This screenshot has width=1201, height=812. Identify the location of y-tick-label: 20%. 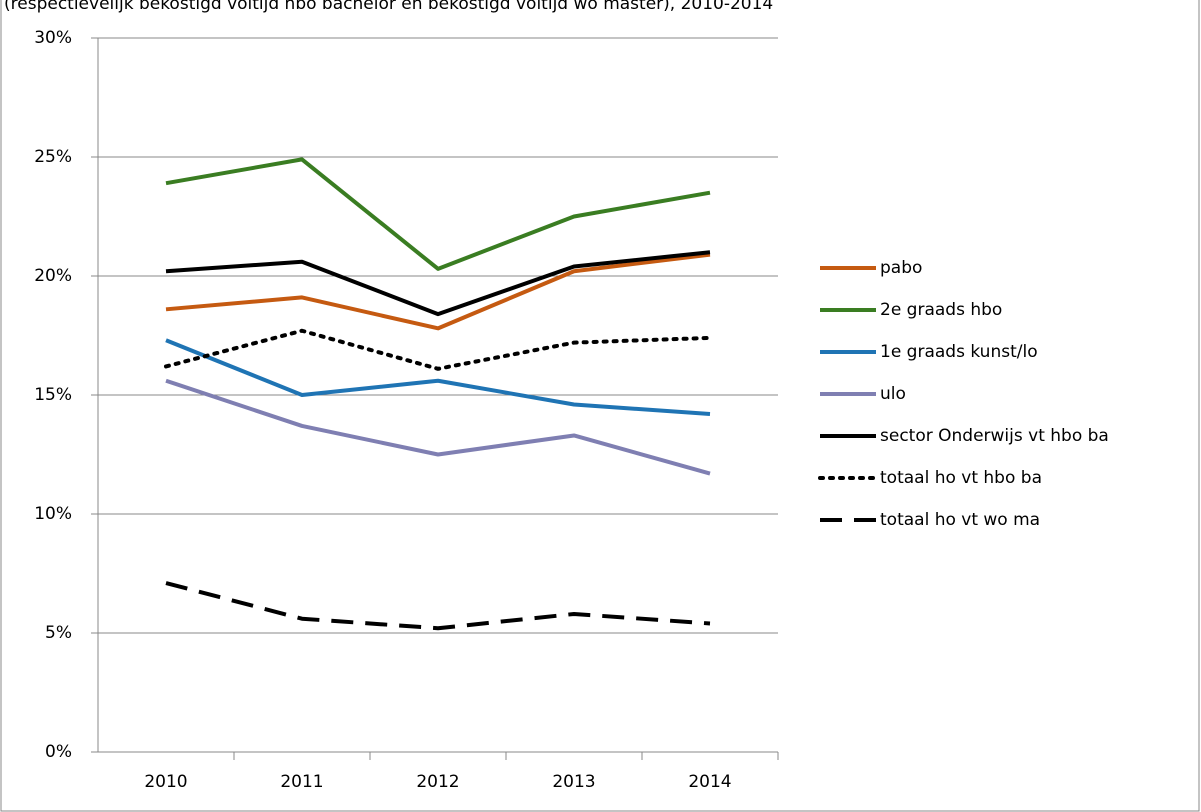
(53, 276).